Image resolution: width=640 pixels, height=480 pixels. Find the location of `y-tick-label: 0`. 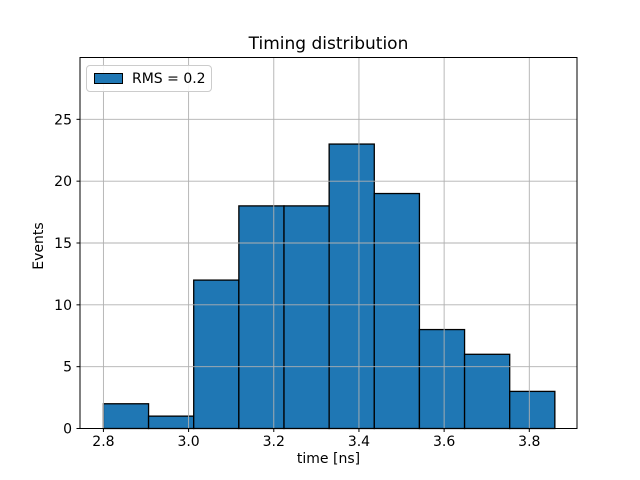

y-tick-label: 0 is located at coordinates (67, 430).